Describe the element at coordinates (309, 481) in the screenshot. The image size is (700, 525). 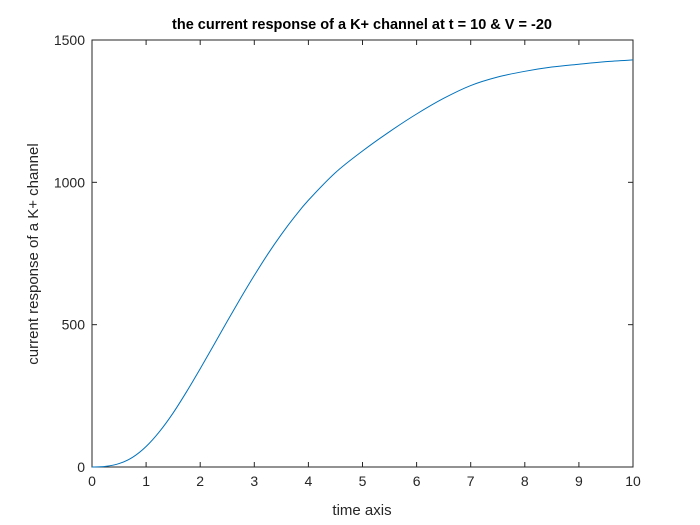
I see `x-tick-label: 4` at that location.